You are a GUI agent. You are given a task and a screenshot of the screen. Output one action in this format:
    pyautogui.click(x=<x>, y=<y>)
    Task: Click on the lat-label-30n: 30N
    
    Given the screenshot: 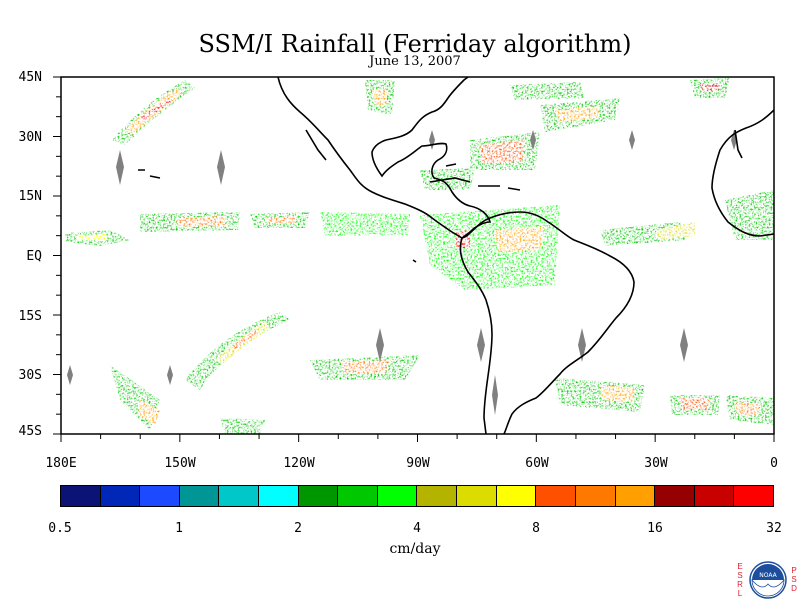 What is the action you would take?
    pyautogui.click(x=30, y=137)
    